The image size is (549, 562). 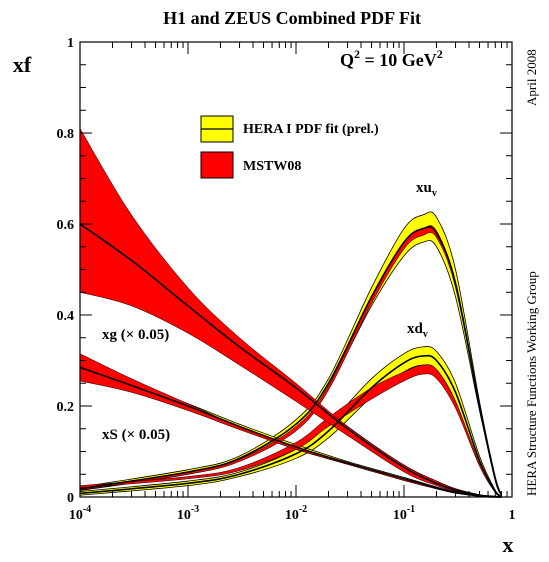 I want to click on x-axis-label: x, so click(x=508, y=544).